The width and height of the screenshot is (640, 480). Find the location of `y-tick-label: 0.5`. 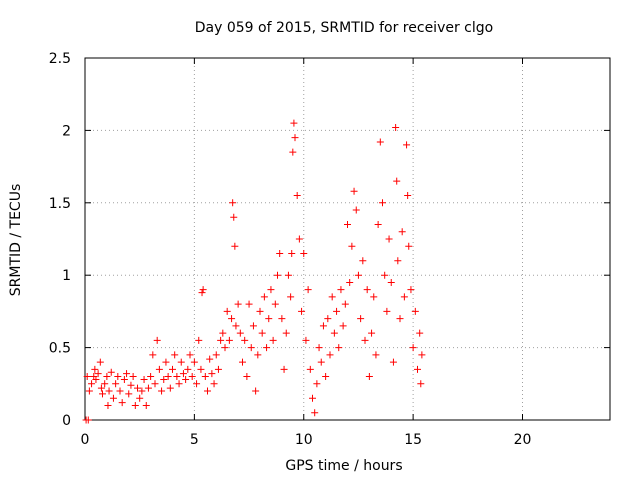

y-tick-label: 0.5 is located at coordinates (60, 349).